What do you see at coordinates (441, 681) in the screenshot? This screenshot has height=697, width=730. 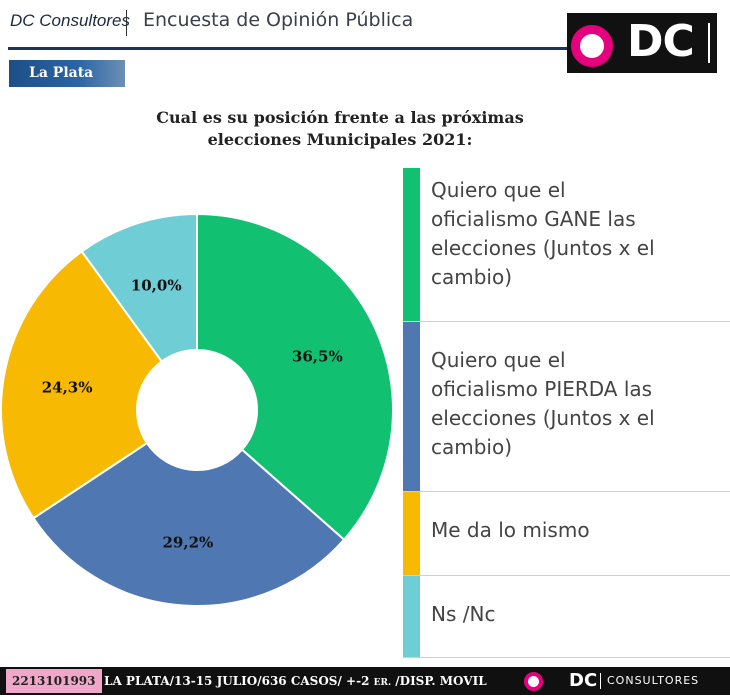 I see `footer-info-tail: /DISP. MOVIL` at bounding box center [441, 681].